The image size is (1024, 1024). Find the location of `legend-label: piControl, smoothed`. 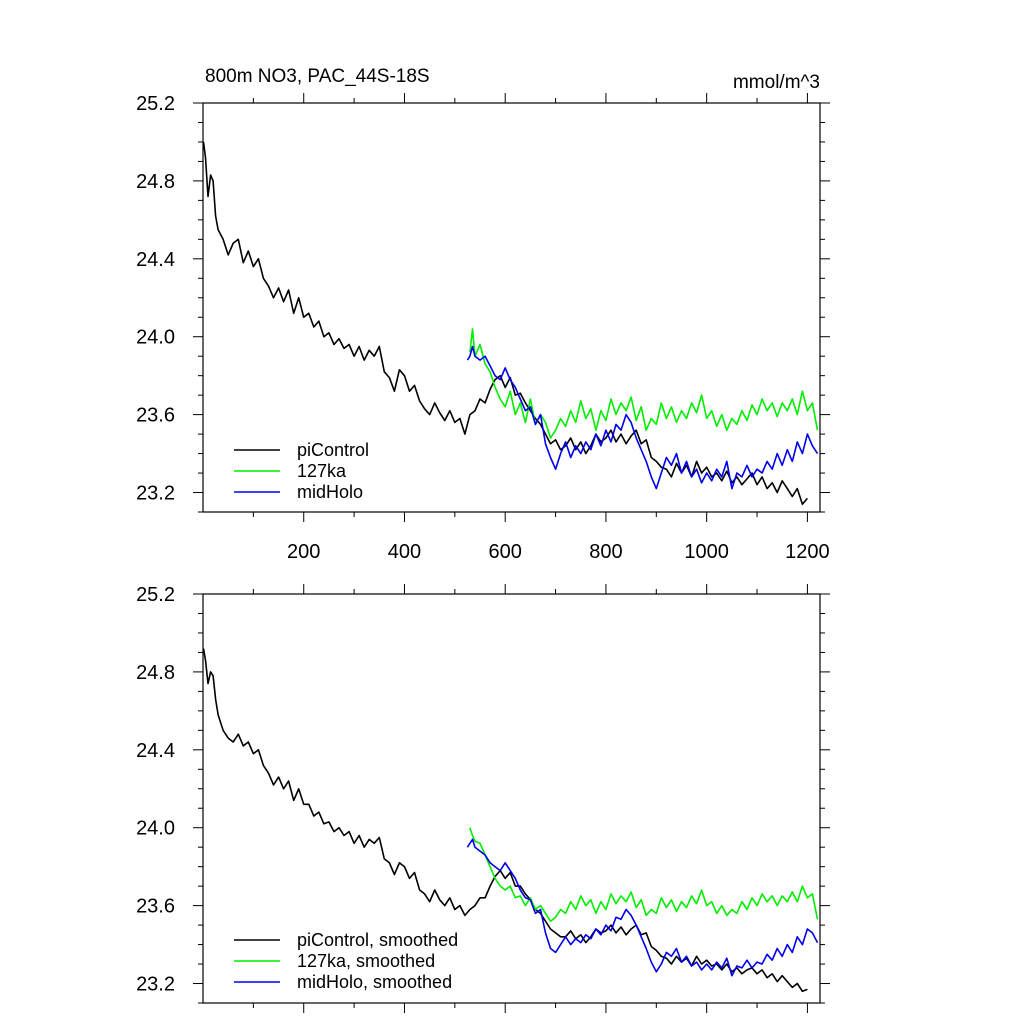

legend-label: piControl, smoothed is located at coordinates (377, 940).